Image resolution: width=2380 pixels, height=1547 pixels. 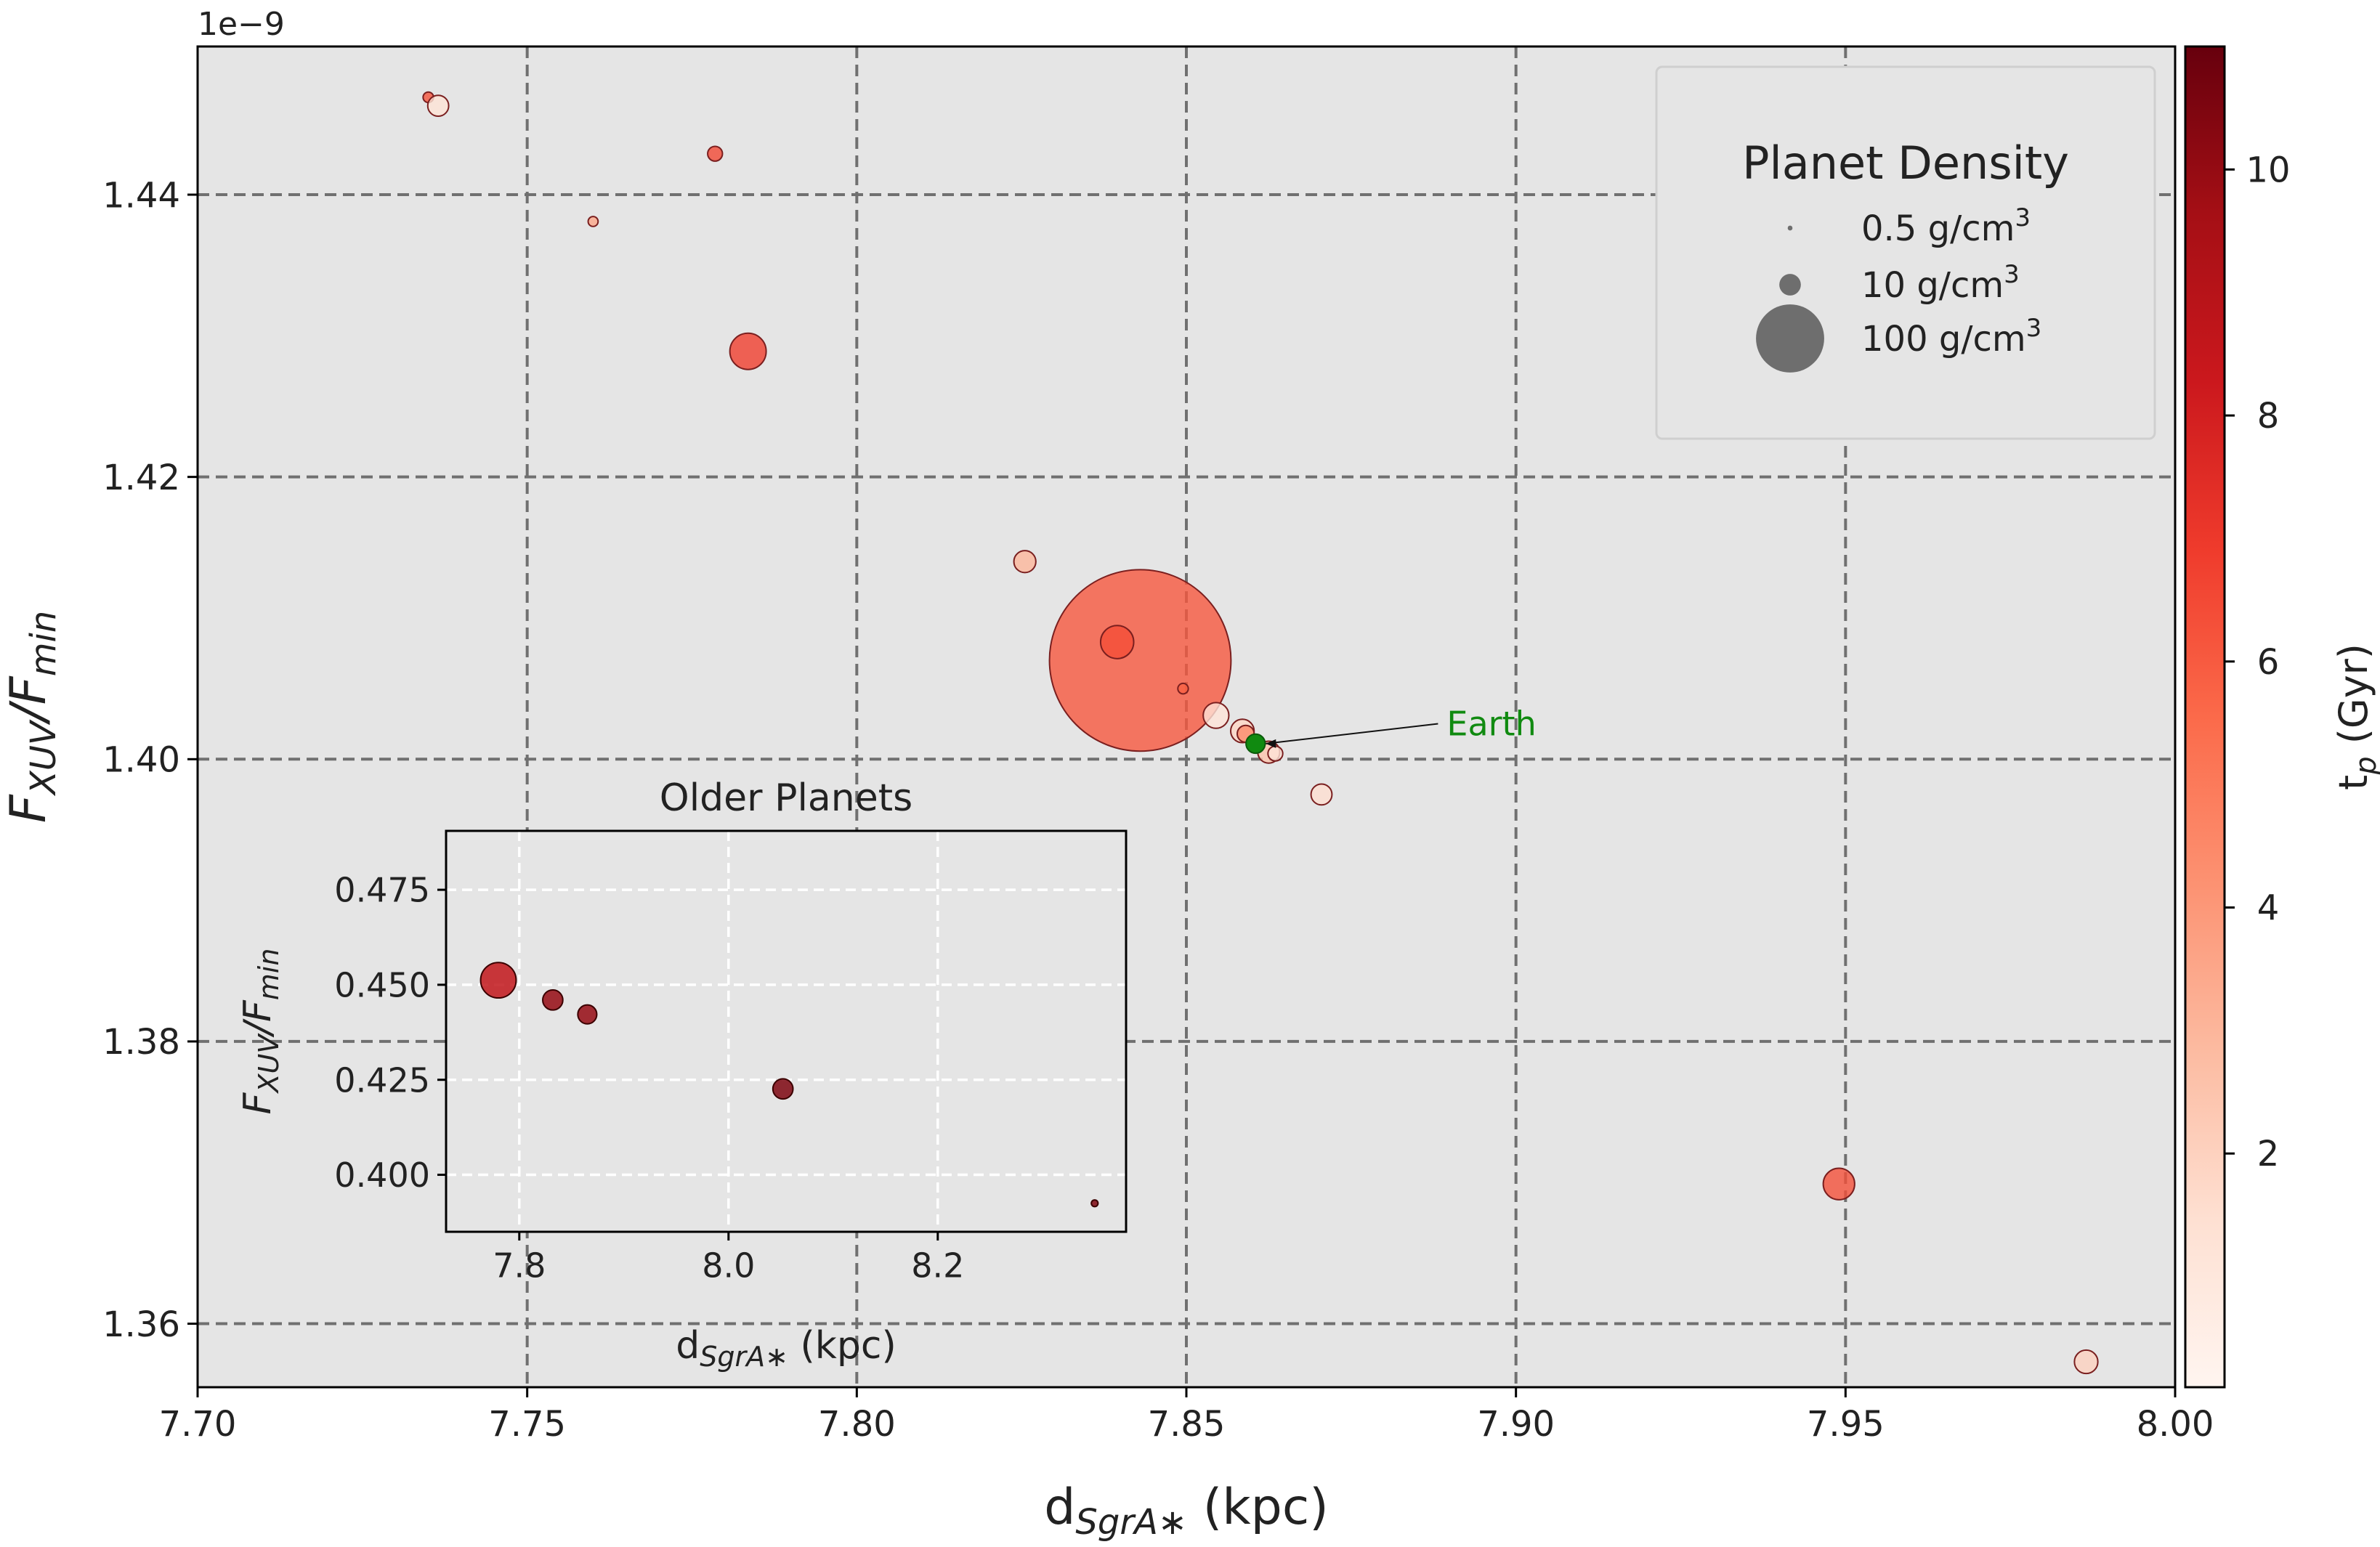 I want to click on y-tick-label: 0.425, so click(x=382, y=1080).